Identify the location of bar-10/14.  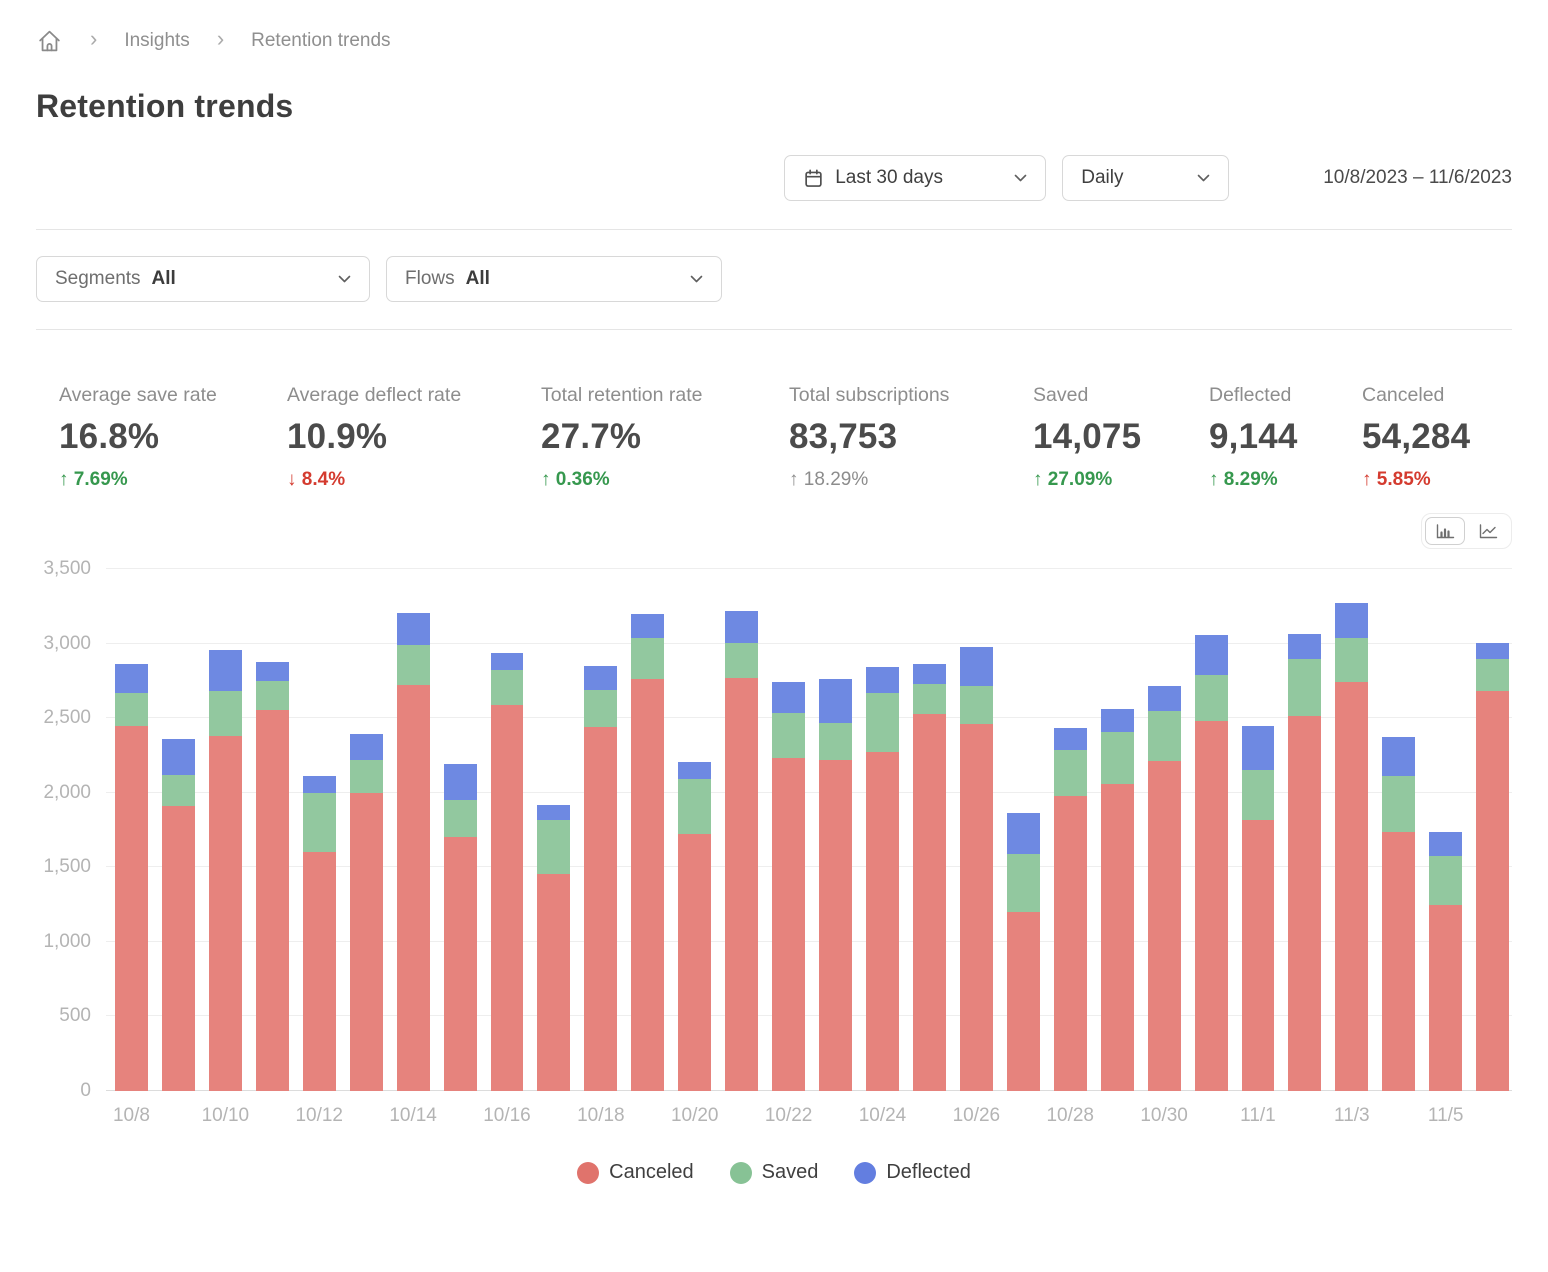
(413, 830).